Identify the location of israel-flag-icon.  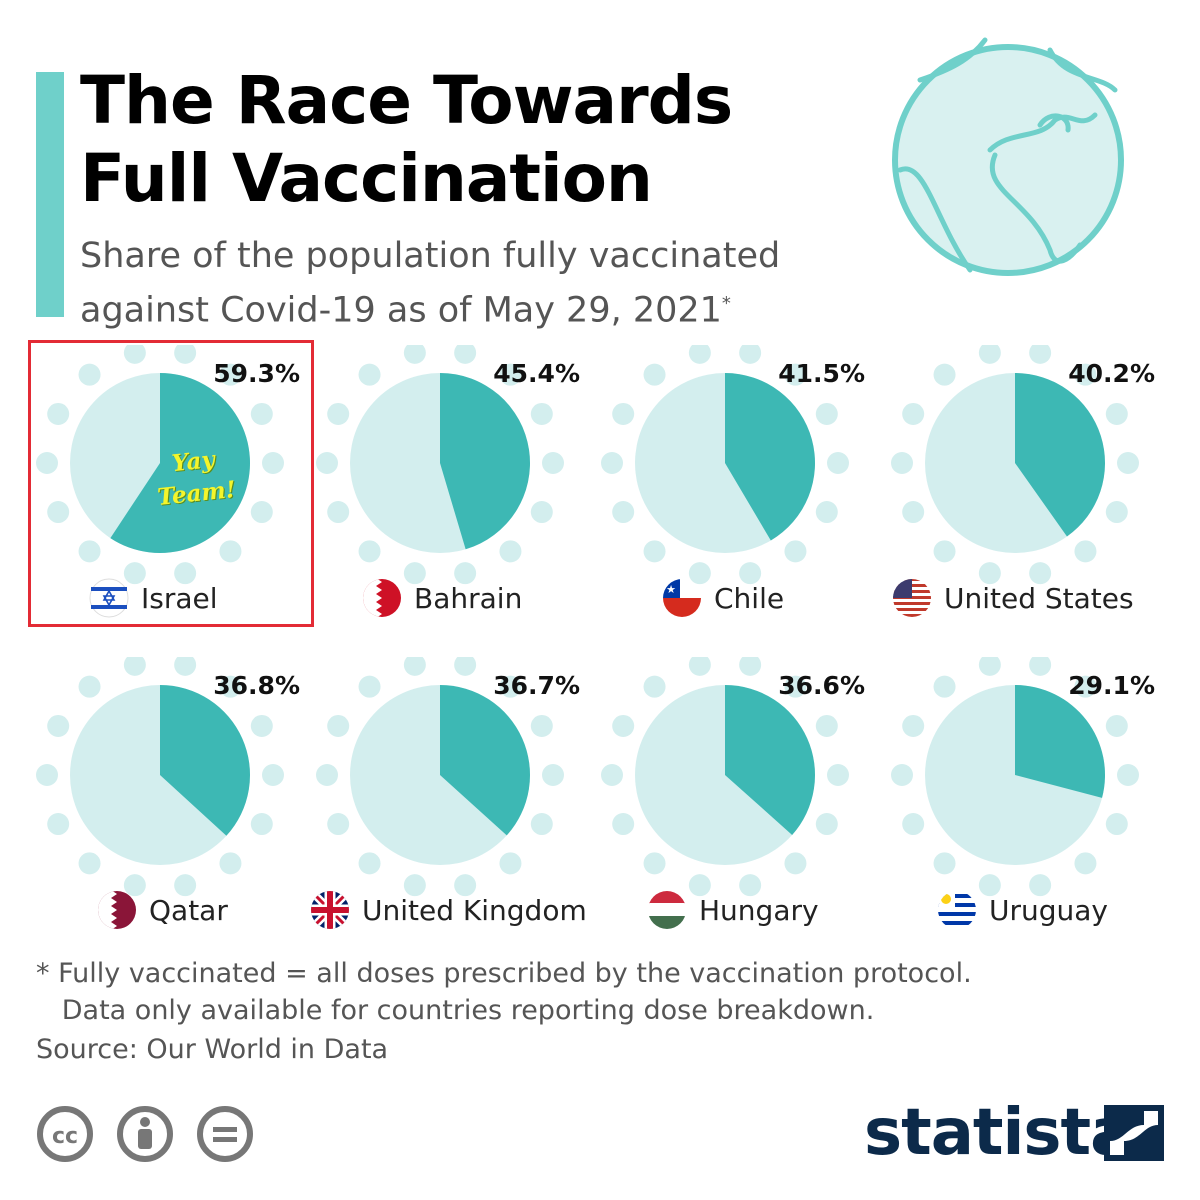
(109, 598).